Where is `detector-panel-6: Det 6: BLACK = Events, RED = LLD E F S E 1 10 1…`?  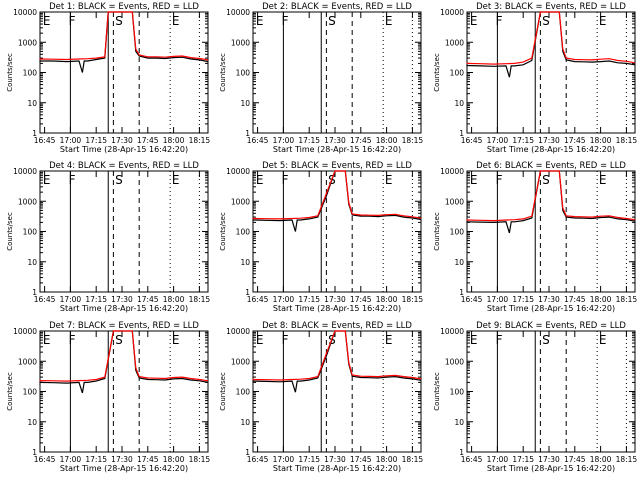
detector-panel-6: Det 6: BLACK = Events, RED = LLD E F S E 1 10 1… is located at coordinates (535, 237).